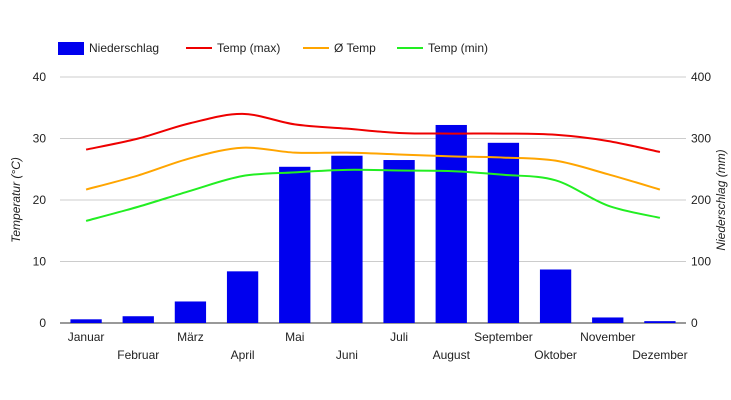  I want to click on left-tick-label: 0, so click(42, 323).